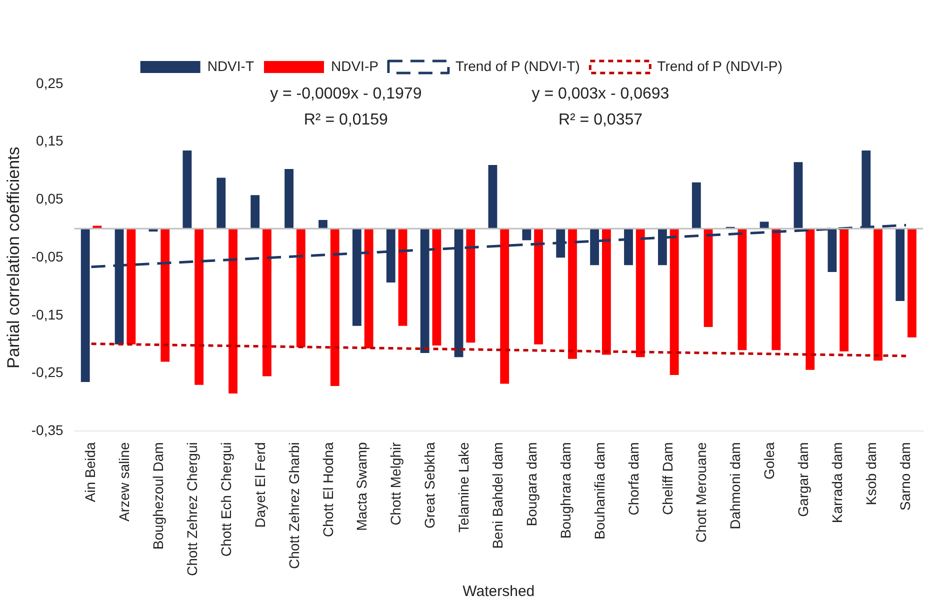  I want to click on x-tick-label: Gargar dam, so click(803, 479).